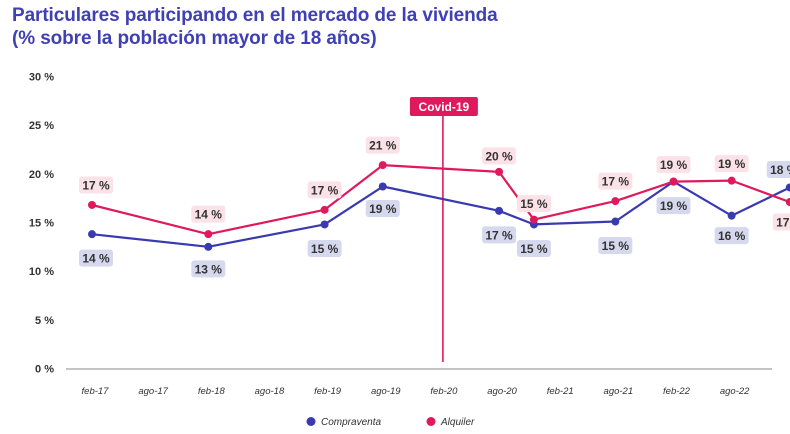 Image resolution: width=790 pixels, height=434 pixels. I want to click on alquiler-data-label: 21 %, so click(383, 146).